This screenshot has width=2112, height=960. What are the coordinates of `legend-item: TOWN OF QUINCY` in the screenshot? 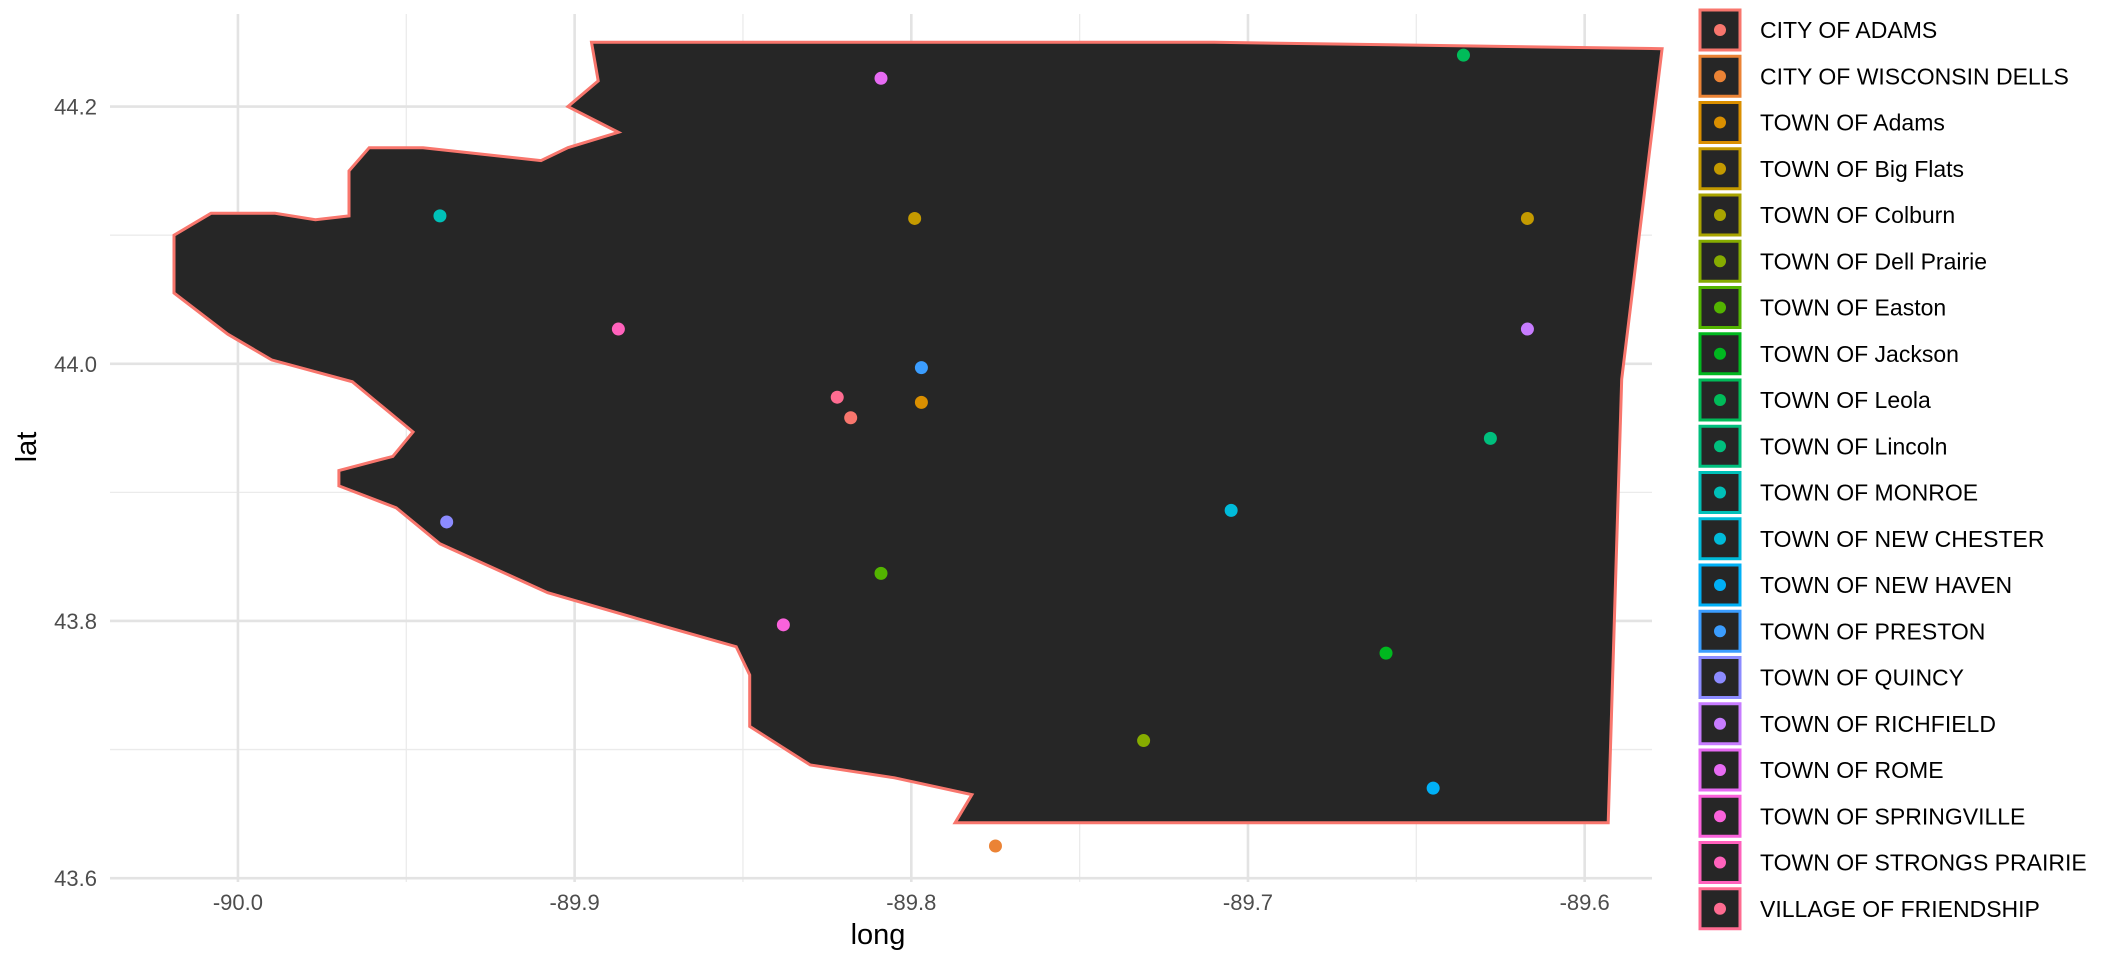 It's located at (1831, 677).